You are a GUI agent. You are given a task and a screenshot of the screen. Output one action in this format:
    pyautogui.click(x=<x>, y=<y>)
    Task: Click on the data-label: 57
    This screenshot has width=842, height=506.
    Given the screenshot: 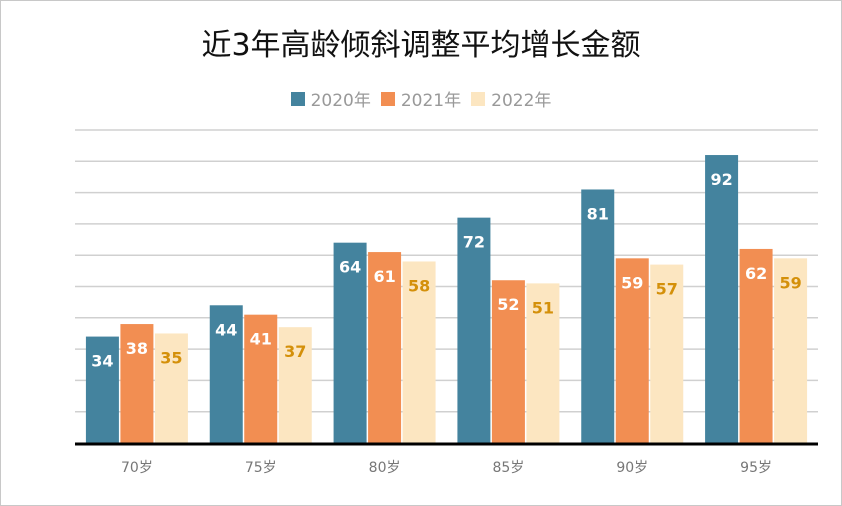 What is the action you would take?
    pyautogui.click(x=667, y=289)
    